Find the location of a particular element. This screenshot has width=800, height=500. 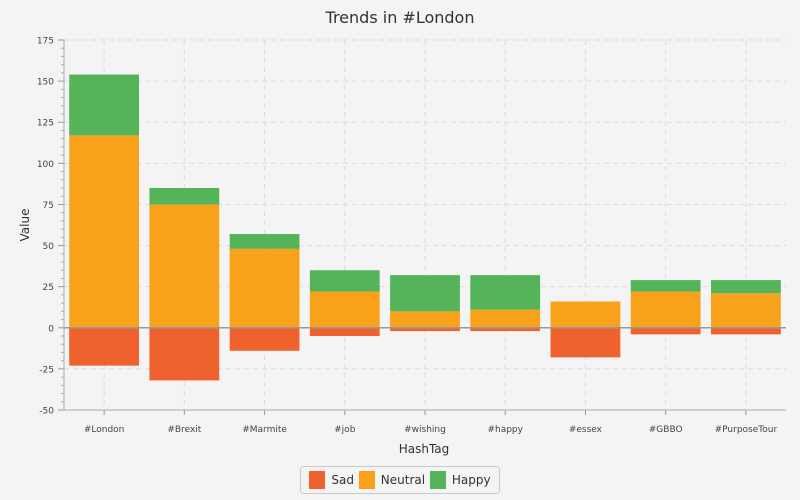

bar-happy-job is located at coordinates (344, 281).